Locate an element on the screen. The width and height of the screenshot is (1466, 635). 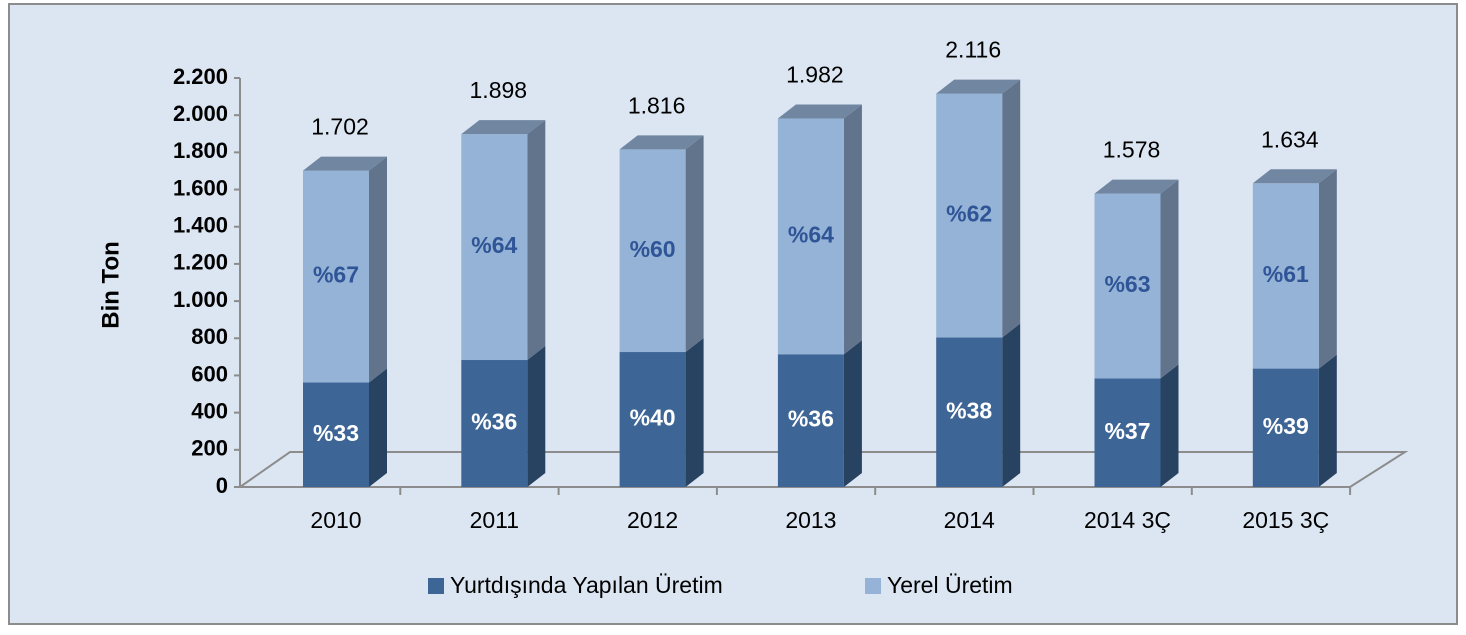
legend-label: Yurtdışında Yapılan Üretim is located at coordinates (586, 585).